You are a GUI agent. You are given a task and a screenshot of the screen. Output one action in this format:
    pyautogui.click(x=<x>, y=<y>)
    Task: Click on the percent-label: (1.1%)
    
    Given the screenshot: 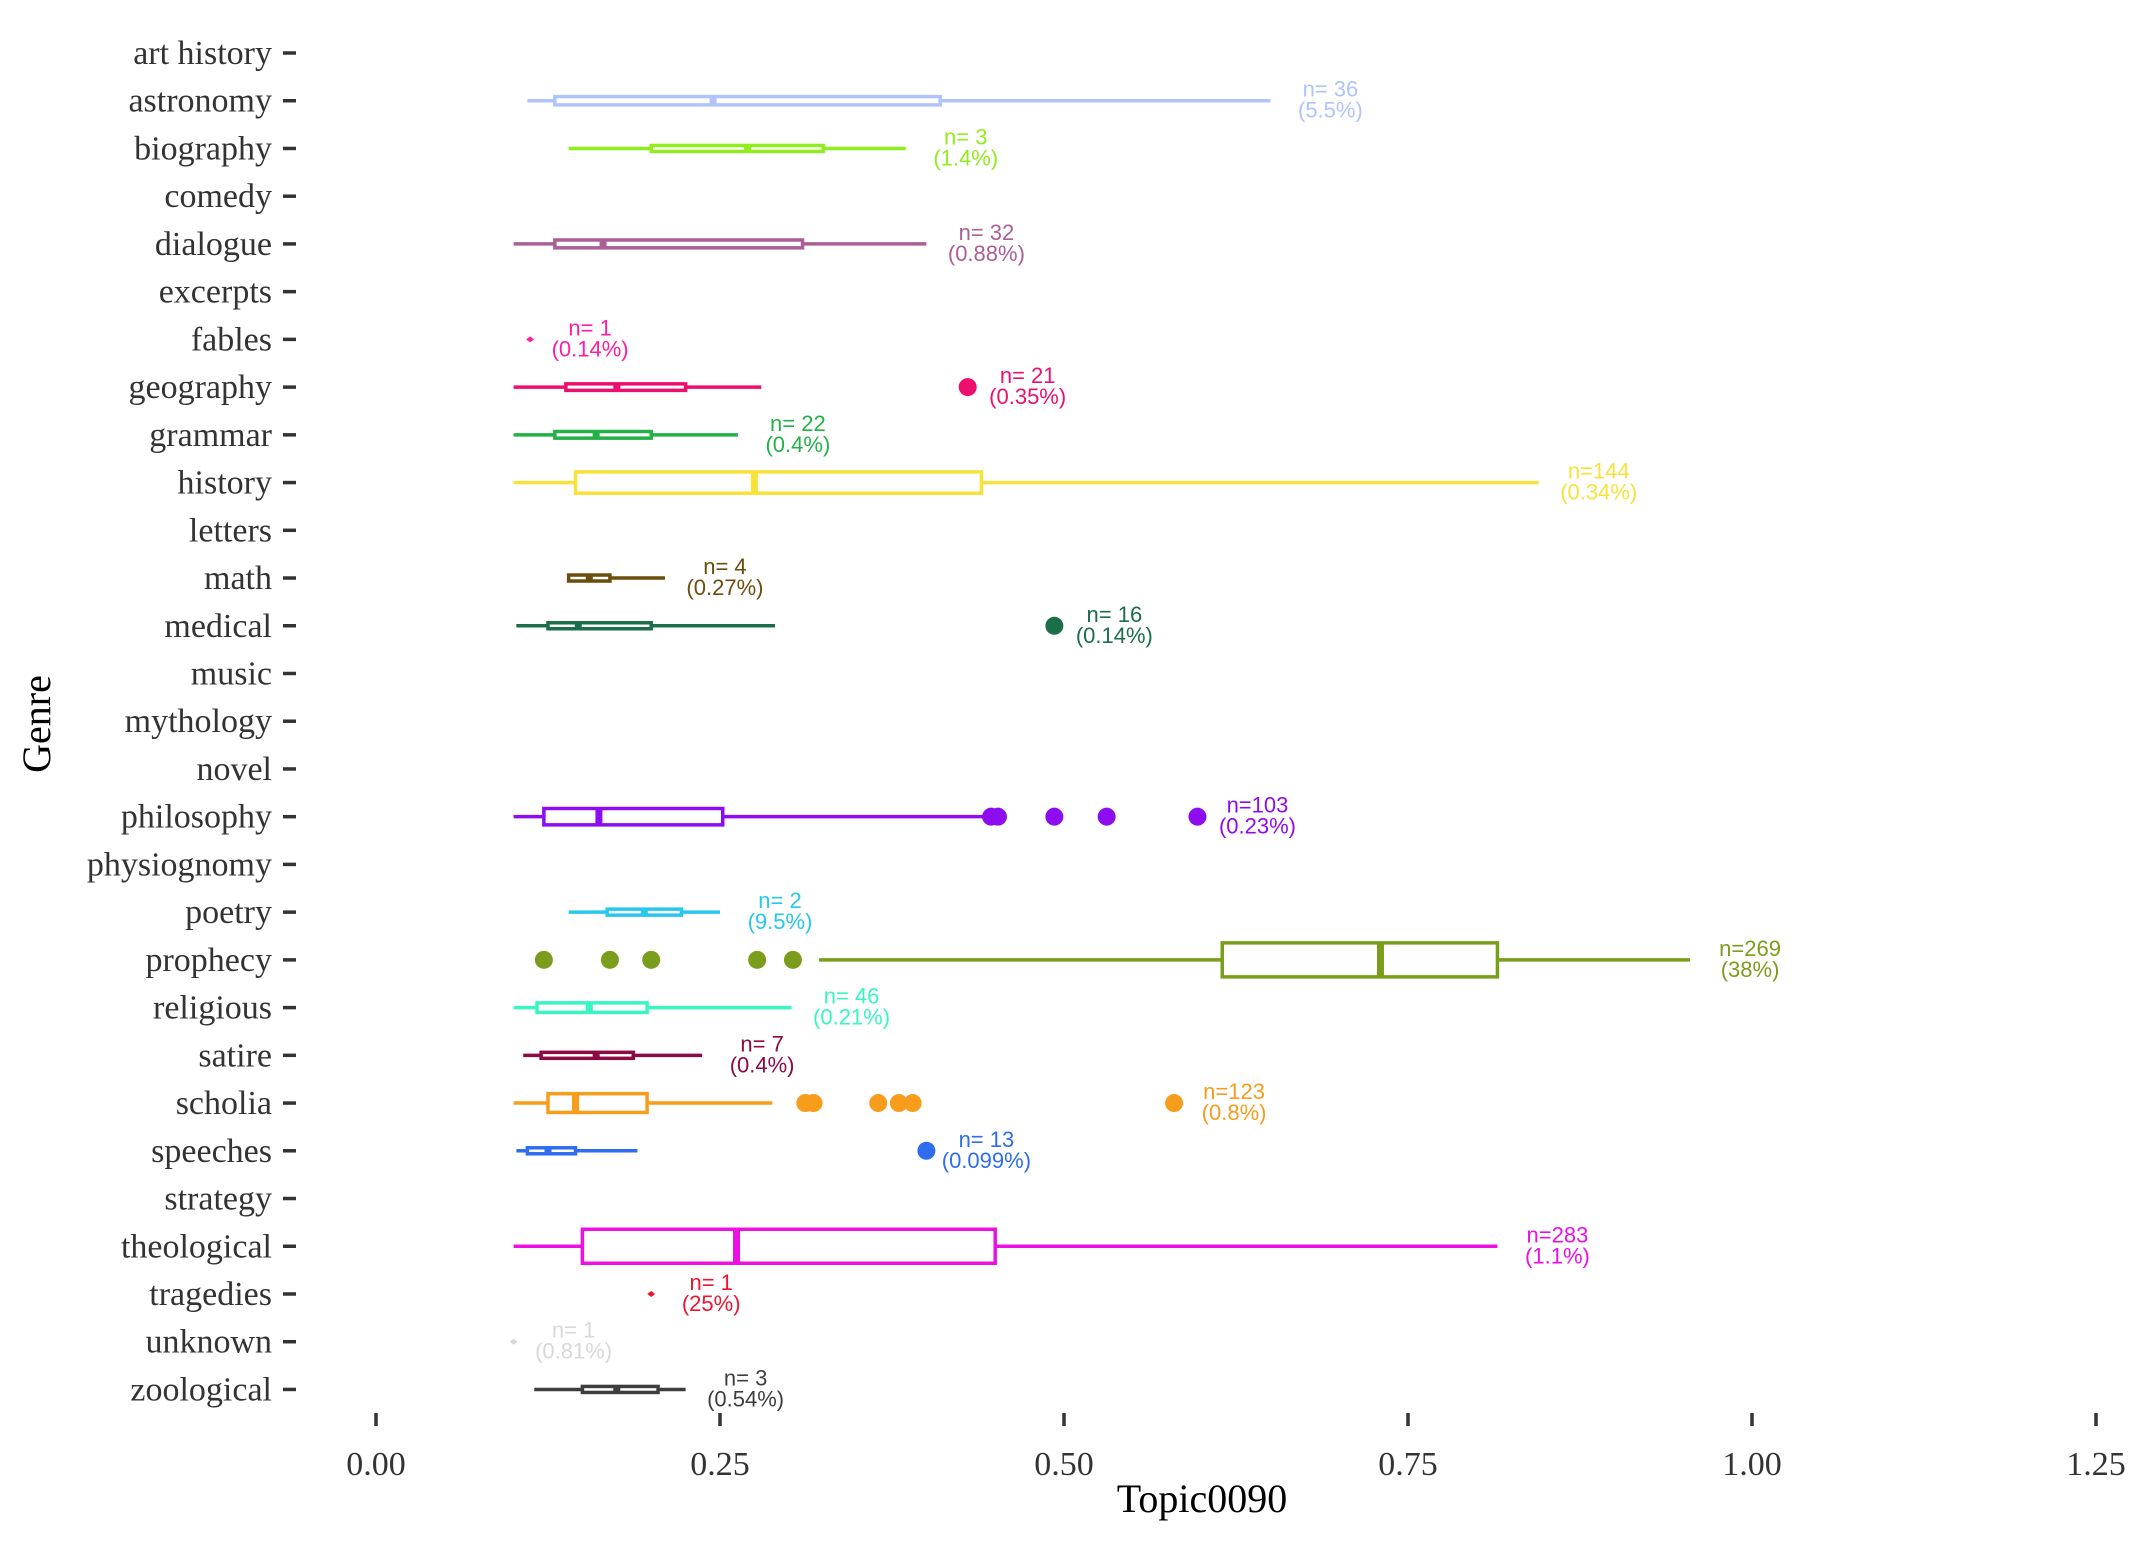 What is the action you would take?
    pyautogui.click(x=1557, y=1255)
    